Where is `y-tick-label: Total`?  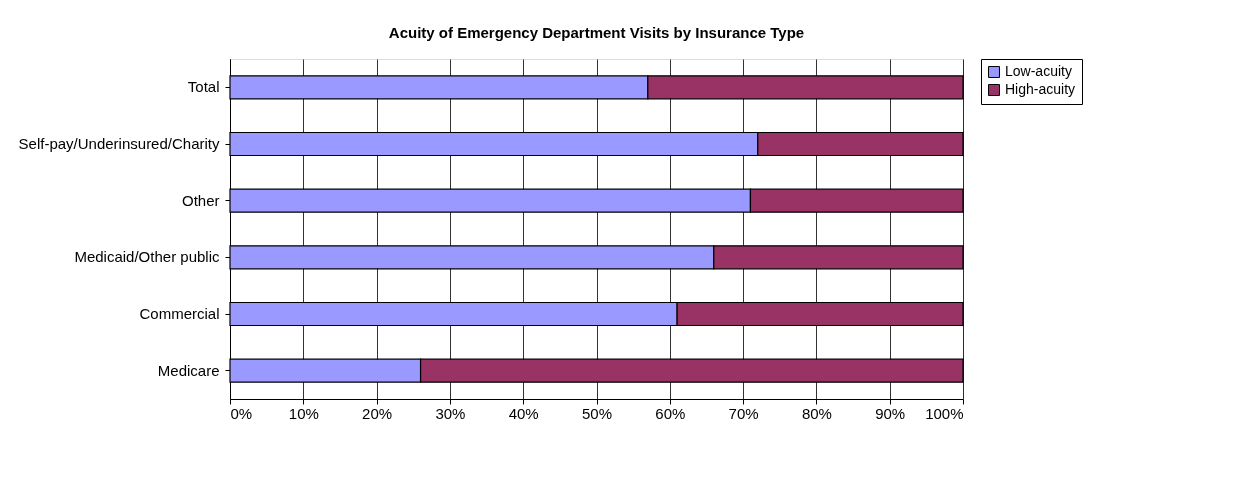
y-tick-label: Total is located at coordinates (203, 87).